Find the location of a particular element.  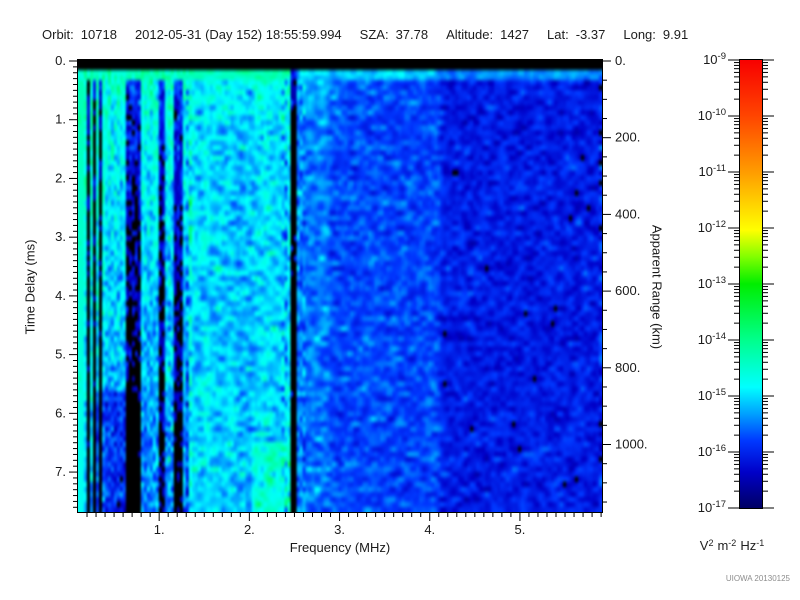

colorbar-tick-label: 10-11 is located at coordinates (713, 171).